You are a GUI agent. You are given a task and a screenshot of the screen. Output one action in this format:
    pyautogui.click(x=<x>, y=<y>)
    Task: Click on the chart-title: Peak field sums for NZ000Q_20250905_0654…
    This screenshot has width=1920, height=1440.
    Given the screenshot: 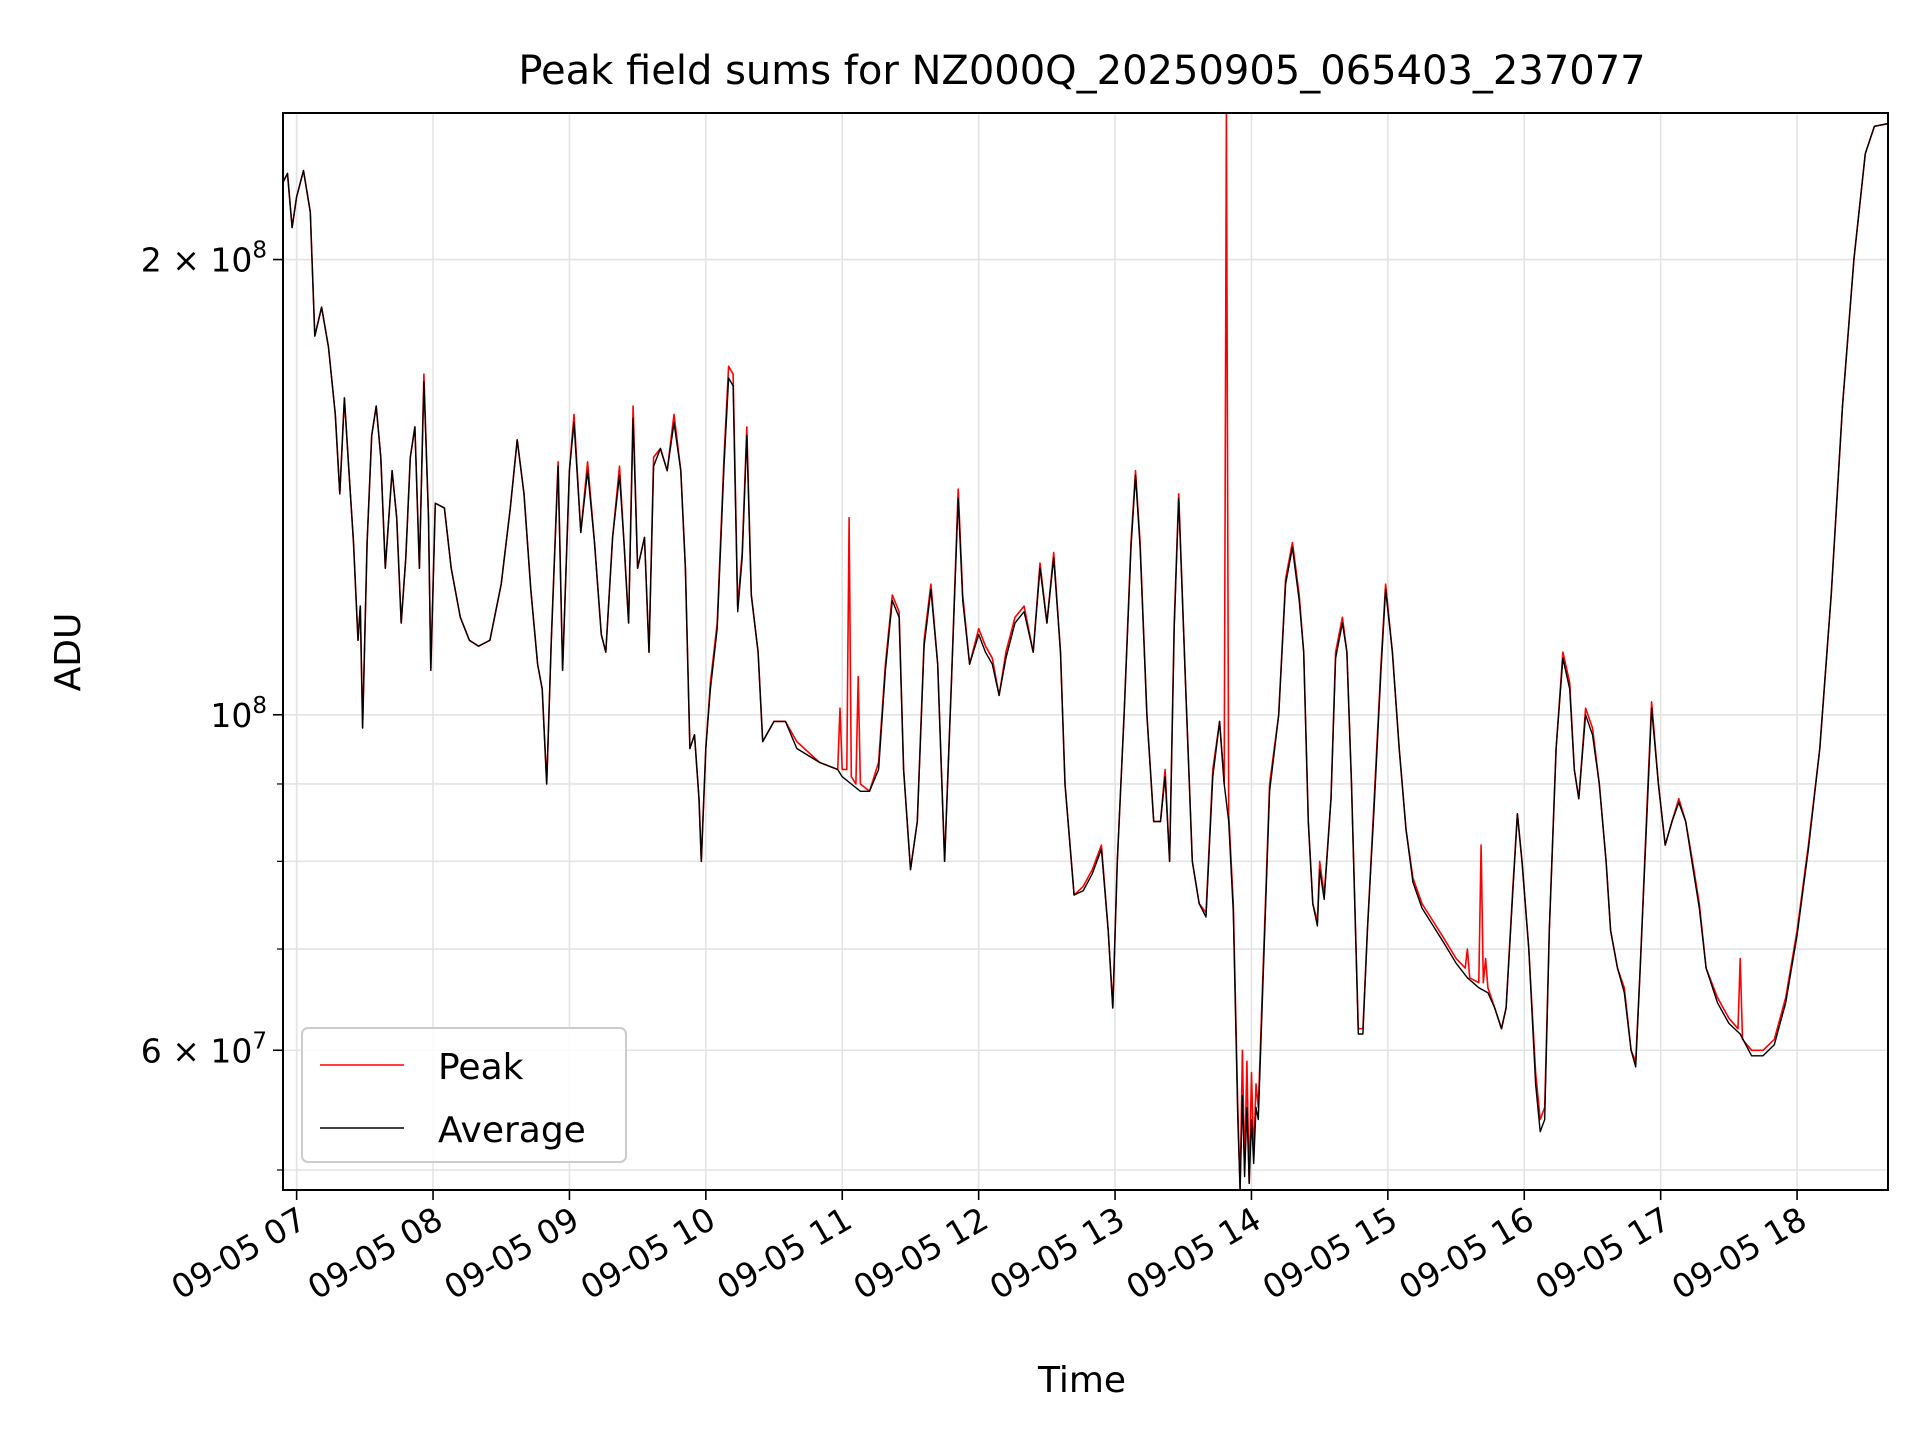 What is the action you would take?
    pyautogui.click(x=1081, y=71)
    